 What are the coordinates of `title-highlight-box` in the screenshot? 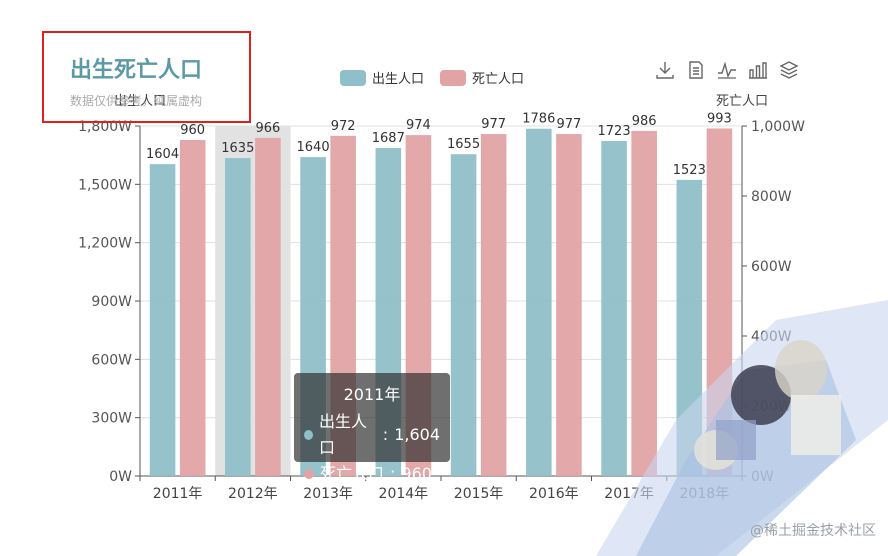 It's located at (146, 77).